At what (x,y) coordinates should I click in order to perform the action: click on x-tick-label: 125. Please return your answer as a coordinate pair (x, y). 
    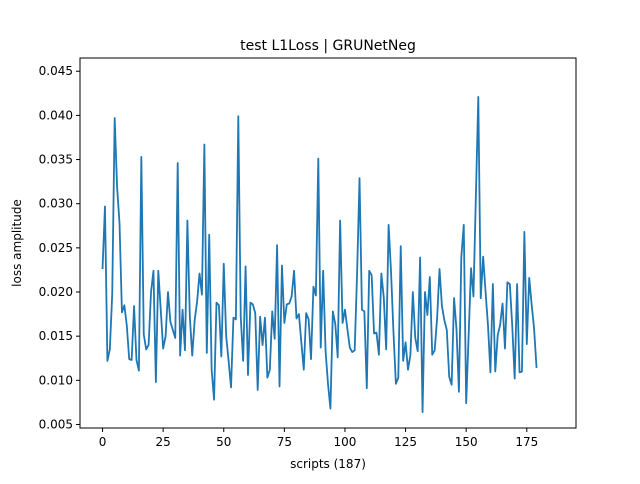
    Looking at the image, I should click on (405, 442).